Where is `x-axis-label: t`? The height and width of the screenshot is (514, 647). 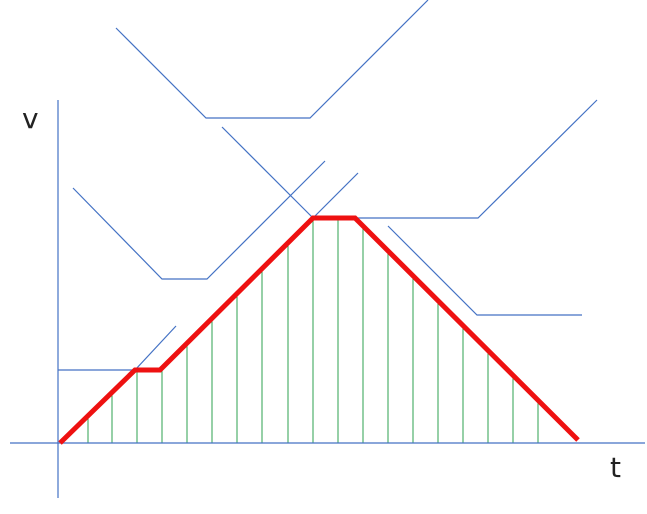 x-axis-label: t is located at coordinates (615, 467).